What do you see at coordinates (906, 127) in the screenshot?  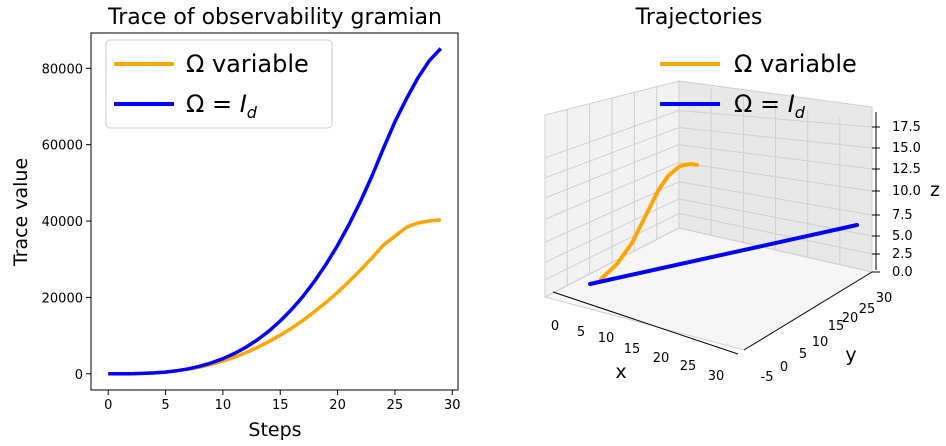 I see `right-z-tick-label: 17.5` at bounding box center [906, 127].